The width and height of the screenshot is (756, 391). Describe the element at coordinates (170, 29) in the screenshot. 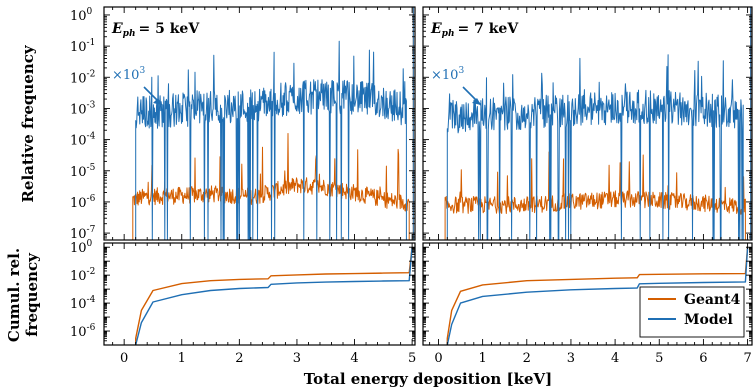

I see `annotation-value: = 5 keV` at that location.